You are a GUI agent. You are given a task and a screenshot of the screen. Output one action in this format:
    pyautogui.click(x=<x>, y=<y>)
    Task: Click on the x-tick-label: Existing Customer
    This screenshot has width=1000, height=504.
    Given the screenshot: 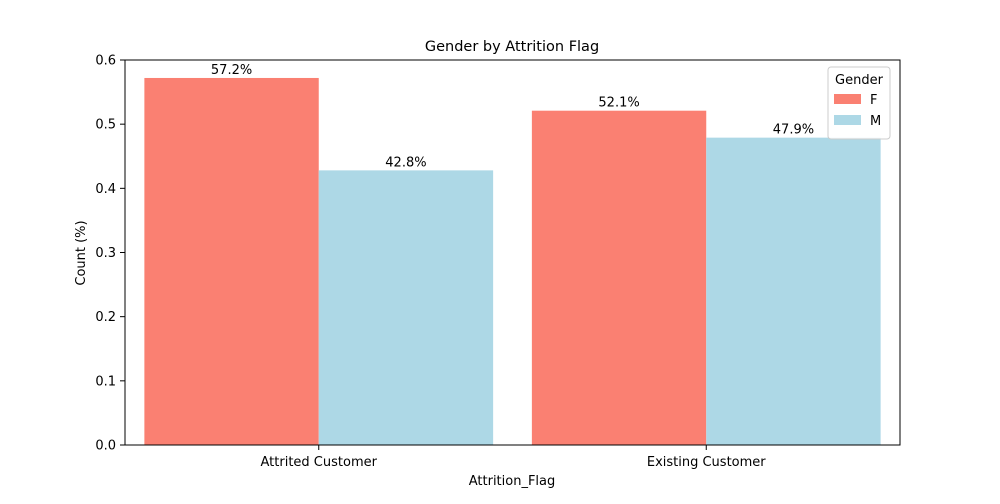 What is the action you would take?
    pyautogui.click(x=706, y=462)
    